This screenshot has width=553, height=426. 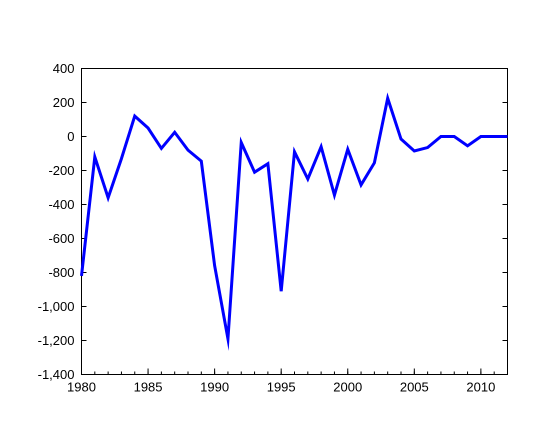 I want to click on y-tick-label: 200, so click(x=64, y=102).